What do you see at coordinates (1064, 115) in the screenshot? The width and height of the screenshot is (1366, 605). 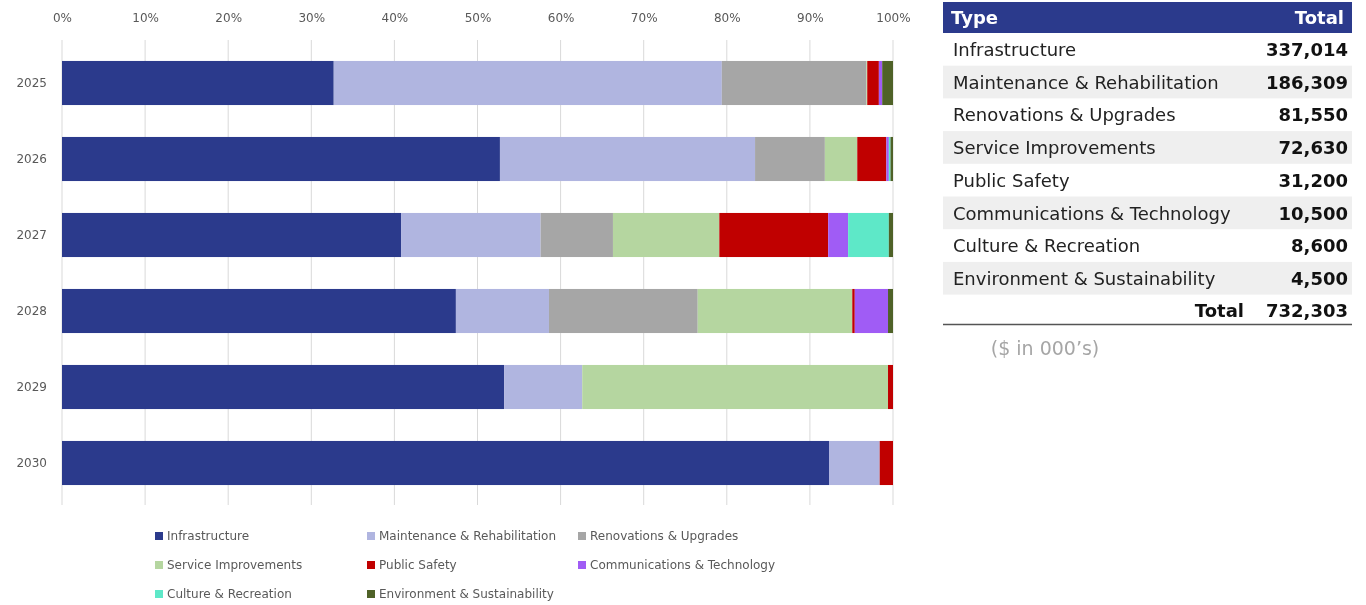 I see `category-label: Renovations & Upgrades` at bounding box center [1064, 115].